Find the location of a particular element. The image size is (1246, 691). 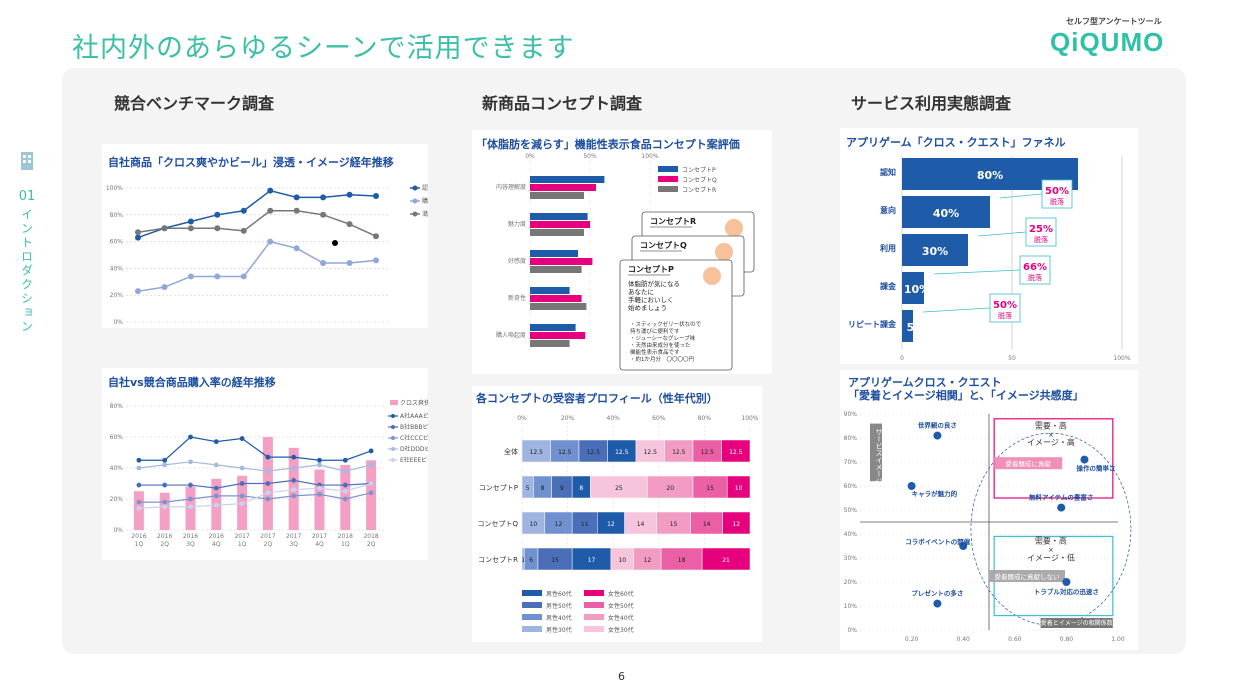

point-label: キャラが魅力的 is located at coordinates (935, 493).